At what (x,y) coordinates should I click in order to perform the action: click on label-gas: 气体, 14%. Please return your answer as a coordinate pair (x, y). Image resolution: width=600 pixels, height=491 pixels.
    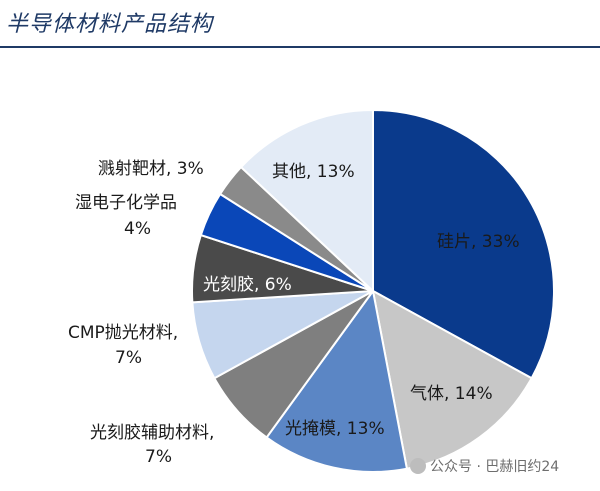
    Looking at the image, I should click on (451, 394).